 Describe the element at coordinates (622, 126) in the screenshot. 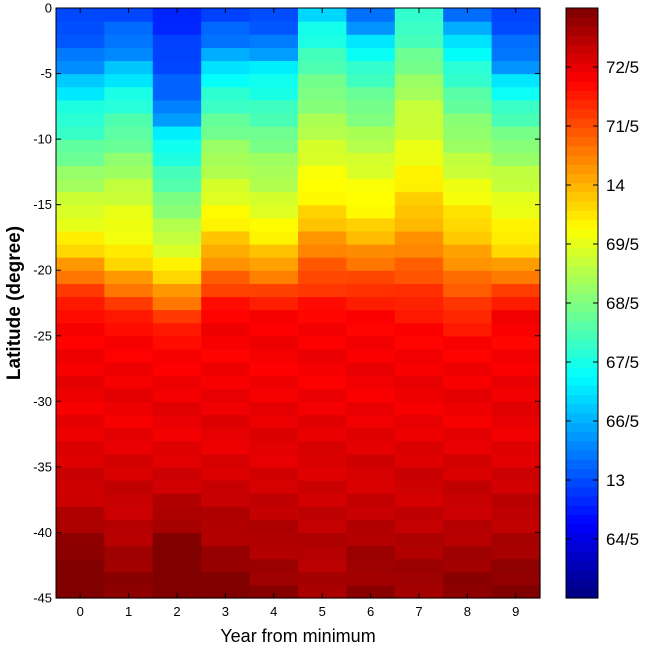

I see `colorbar-tick-label: 71/5` at that location.